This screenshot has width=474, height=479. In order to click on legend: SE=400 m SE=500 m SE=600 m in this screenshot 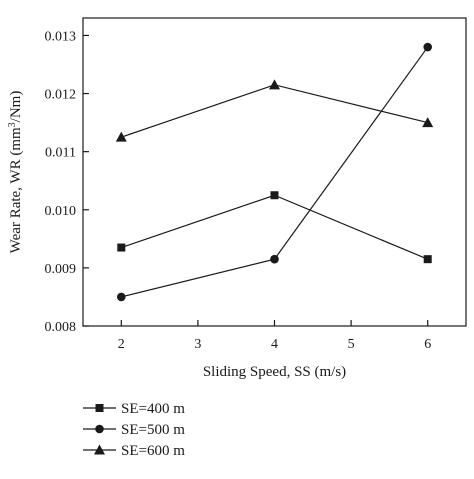, I will do `click(134, 430)`.